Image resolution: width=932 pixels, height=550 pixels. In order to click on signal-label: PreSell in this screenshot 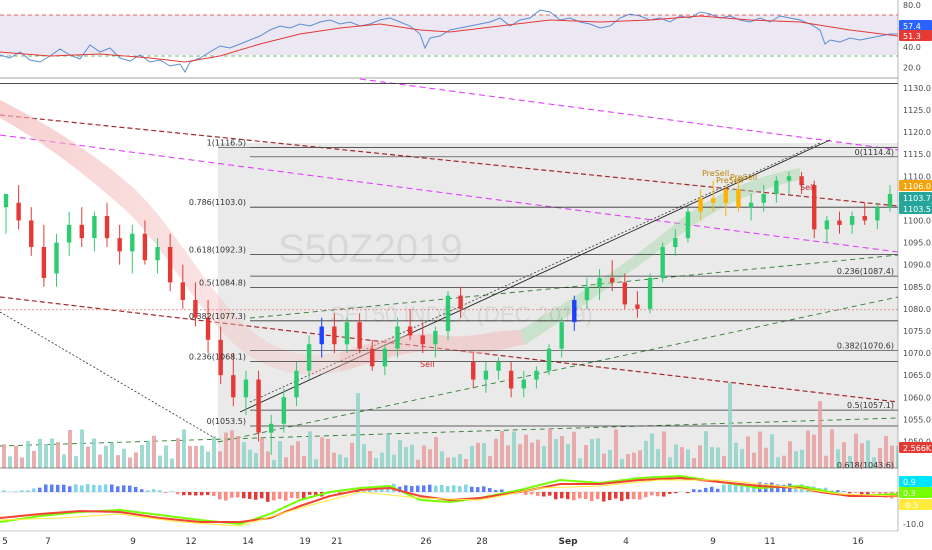, I will do `click(715, 173)`.